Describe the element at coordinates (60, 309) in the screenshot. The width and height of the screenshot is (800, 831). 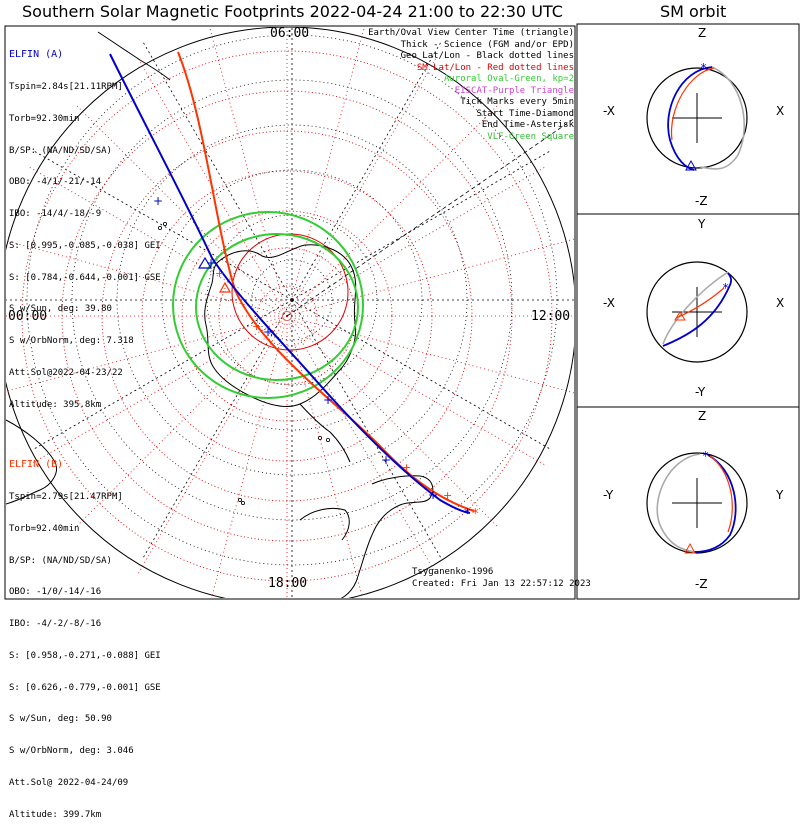
I see `elfin-a-line: S w/Sun, deg: 39.80` at that location.